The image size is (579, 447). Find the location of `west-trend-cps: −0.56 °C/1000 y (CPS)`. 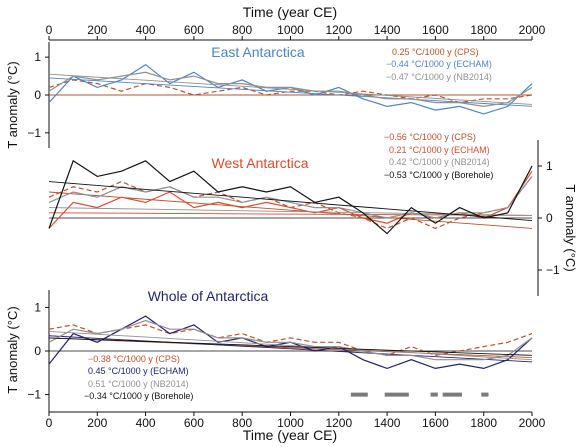

west-trend-cps: −0.56 °C/1000 y (CPS) is located at coordinates (430, 137).